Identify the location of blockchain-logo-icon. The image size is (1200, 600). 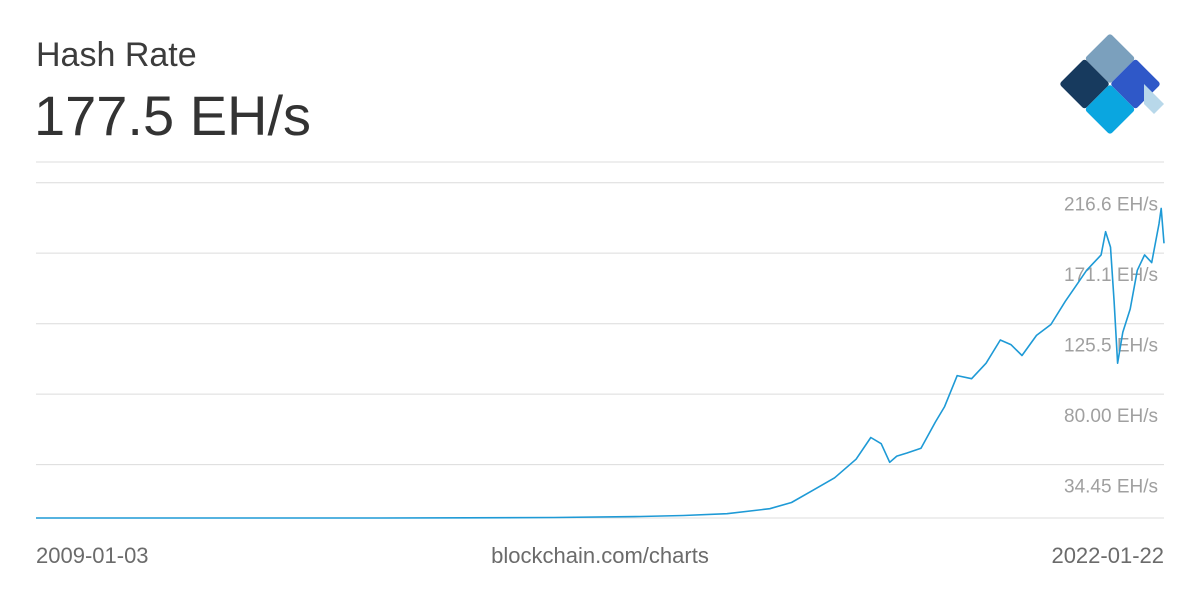
(1112, 84).